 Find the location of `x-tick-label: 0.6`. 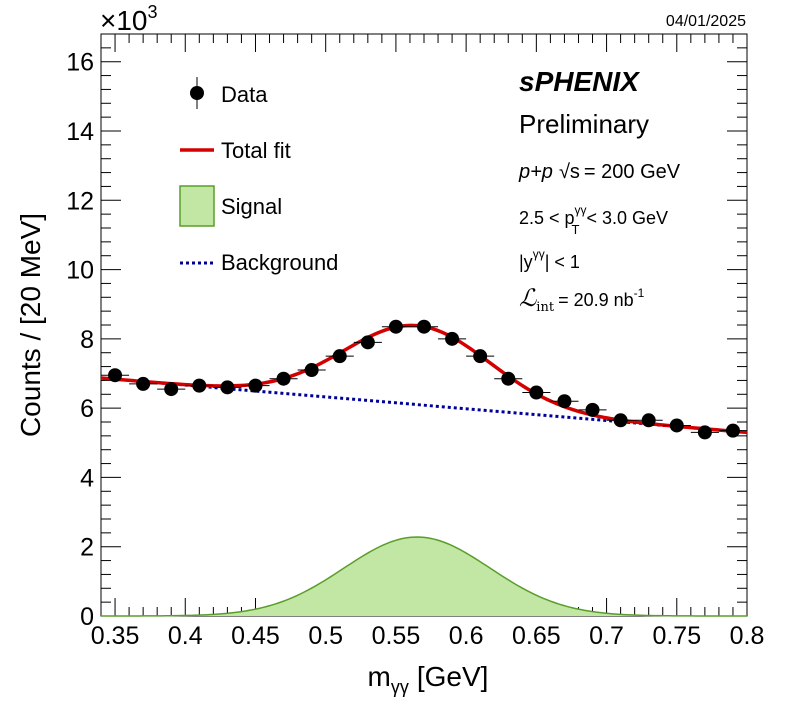

x-tick-label: 0.6 is located at coordinates (466, 636).